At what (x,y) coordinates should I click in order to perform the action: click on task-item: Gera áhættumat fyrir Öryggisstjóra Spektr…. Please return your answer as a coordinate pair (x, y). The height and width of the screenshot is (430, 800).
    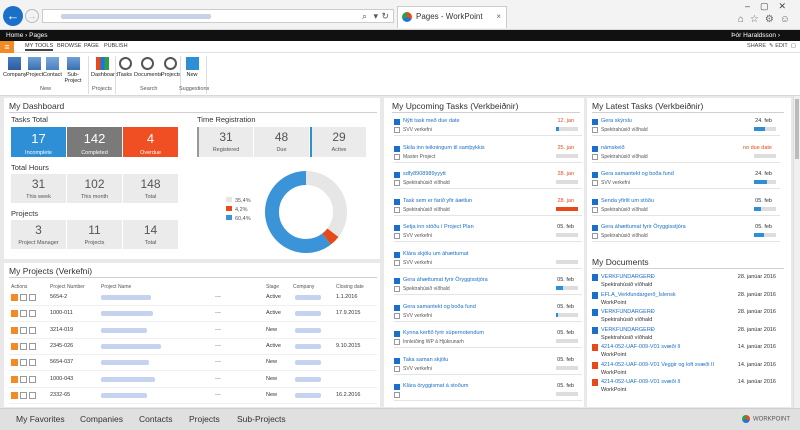
    Looking at the image, I should click on (686, 233).